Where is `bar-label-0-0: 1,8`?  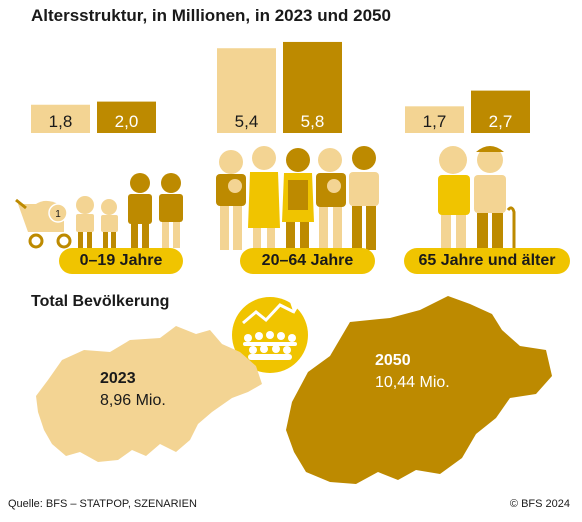 bar-label-0-0: 1,8 is located at coordinates (61, 121).